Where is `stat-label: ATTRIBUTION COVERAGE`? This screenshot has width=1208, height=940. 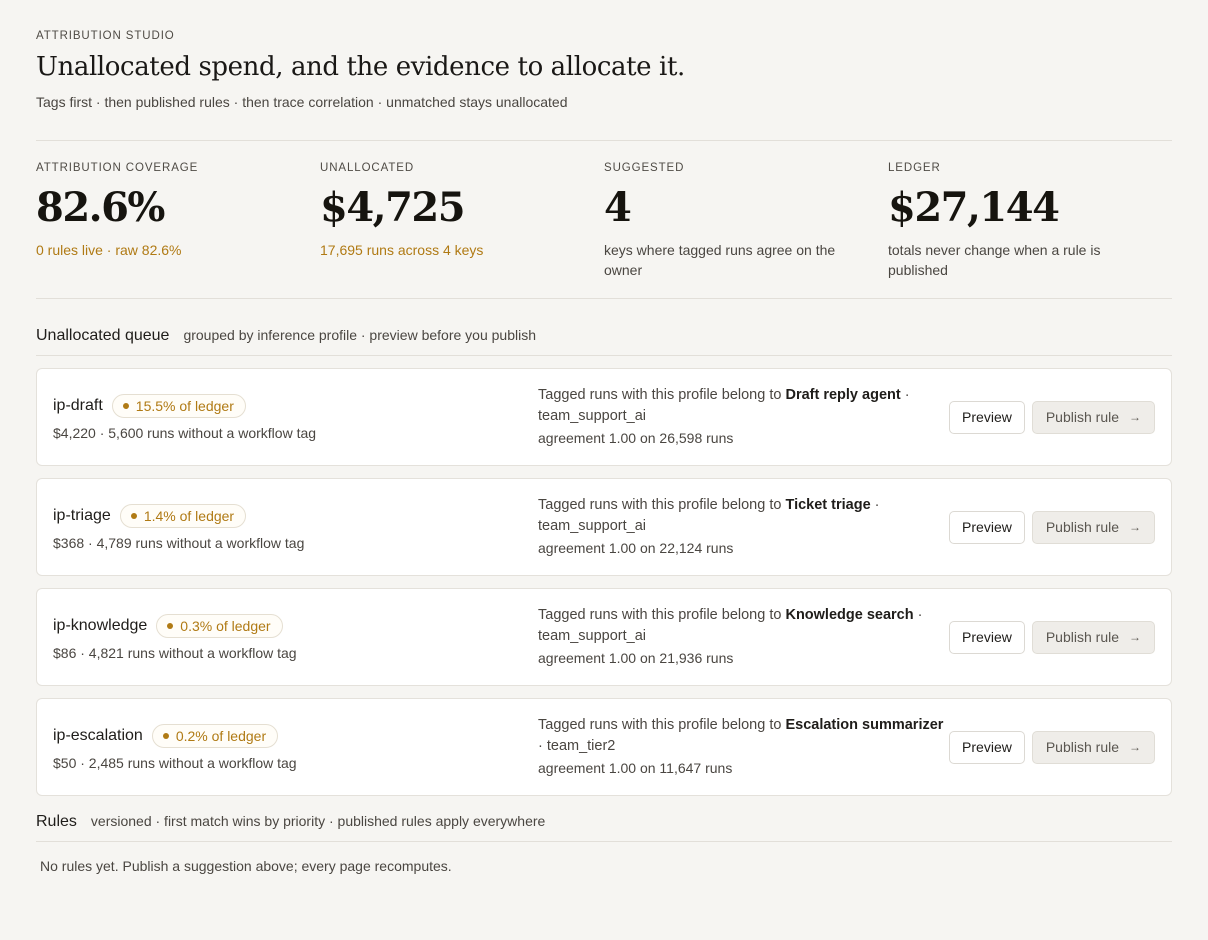 stat-label: ATTRIBUTION COVERAGE is located at coordinates (117, 168).